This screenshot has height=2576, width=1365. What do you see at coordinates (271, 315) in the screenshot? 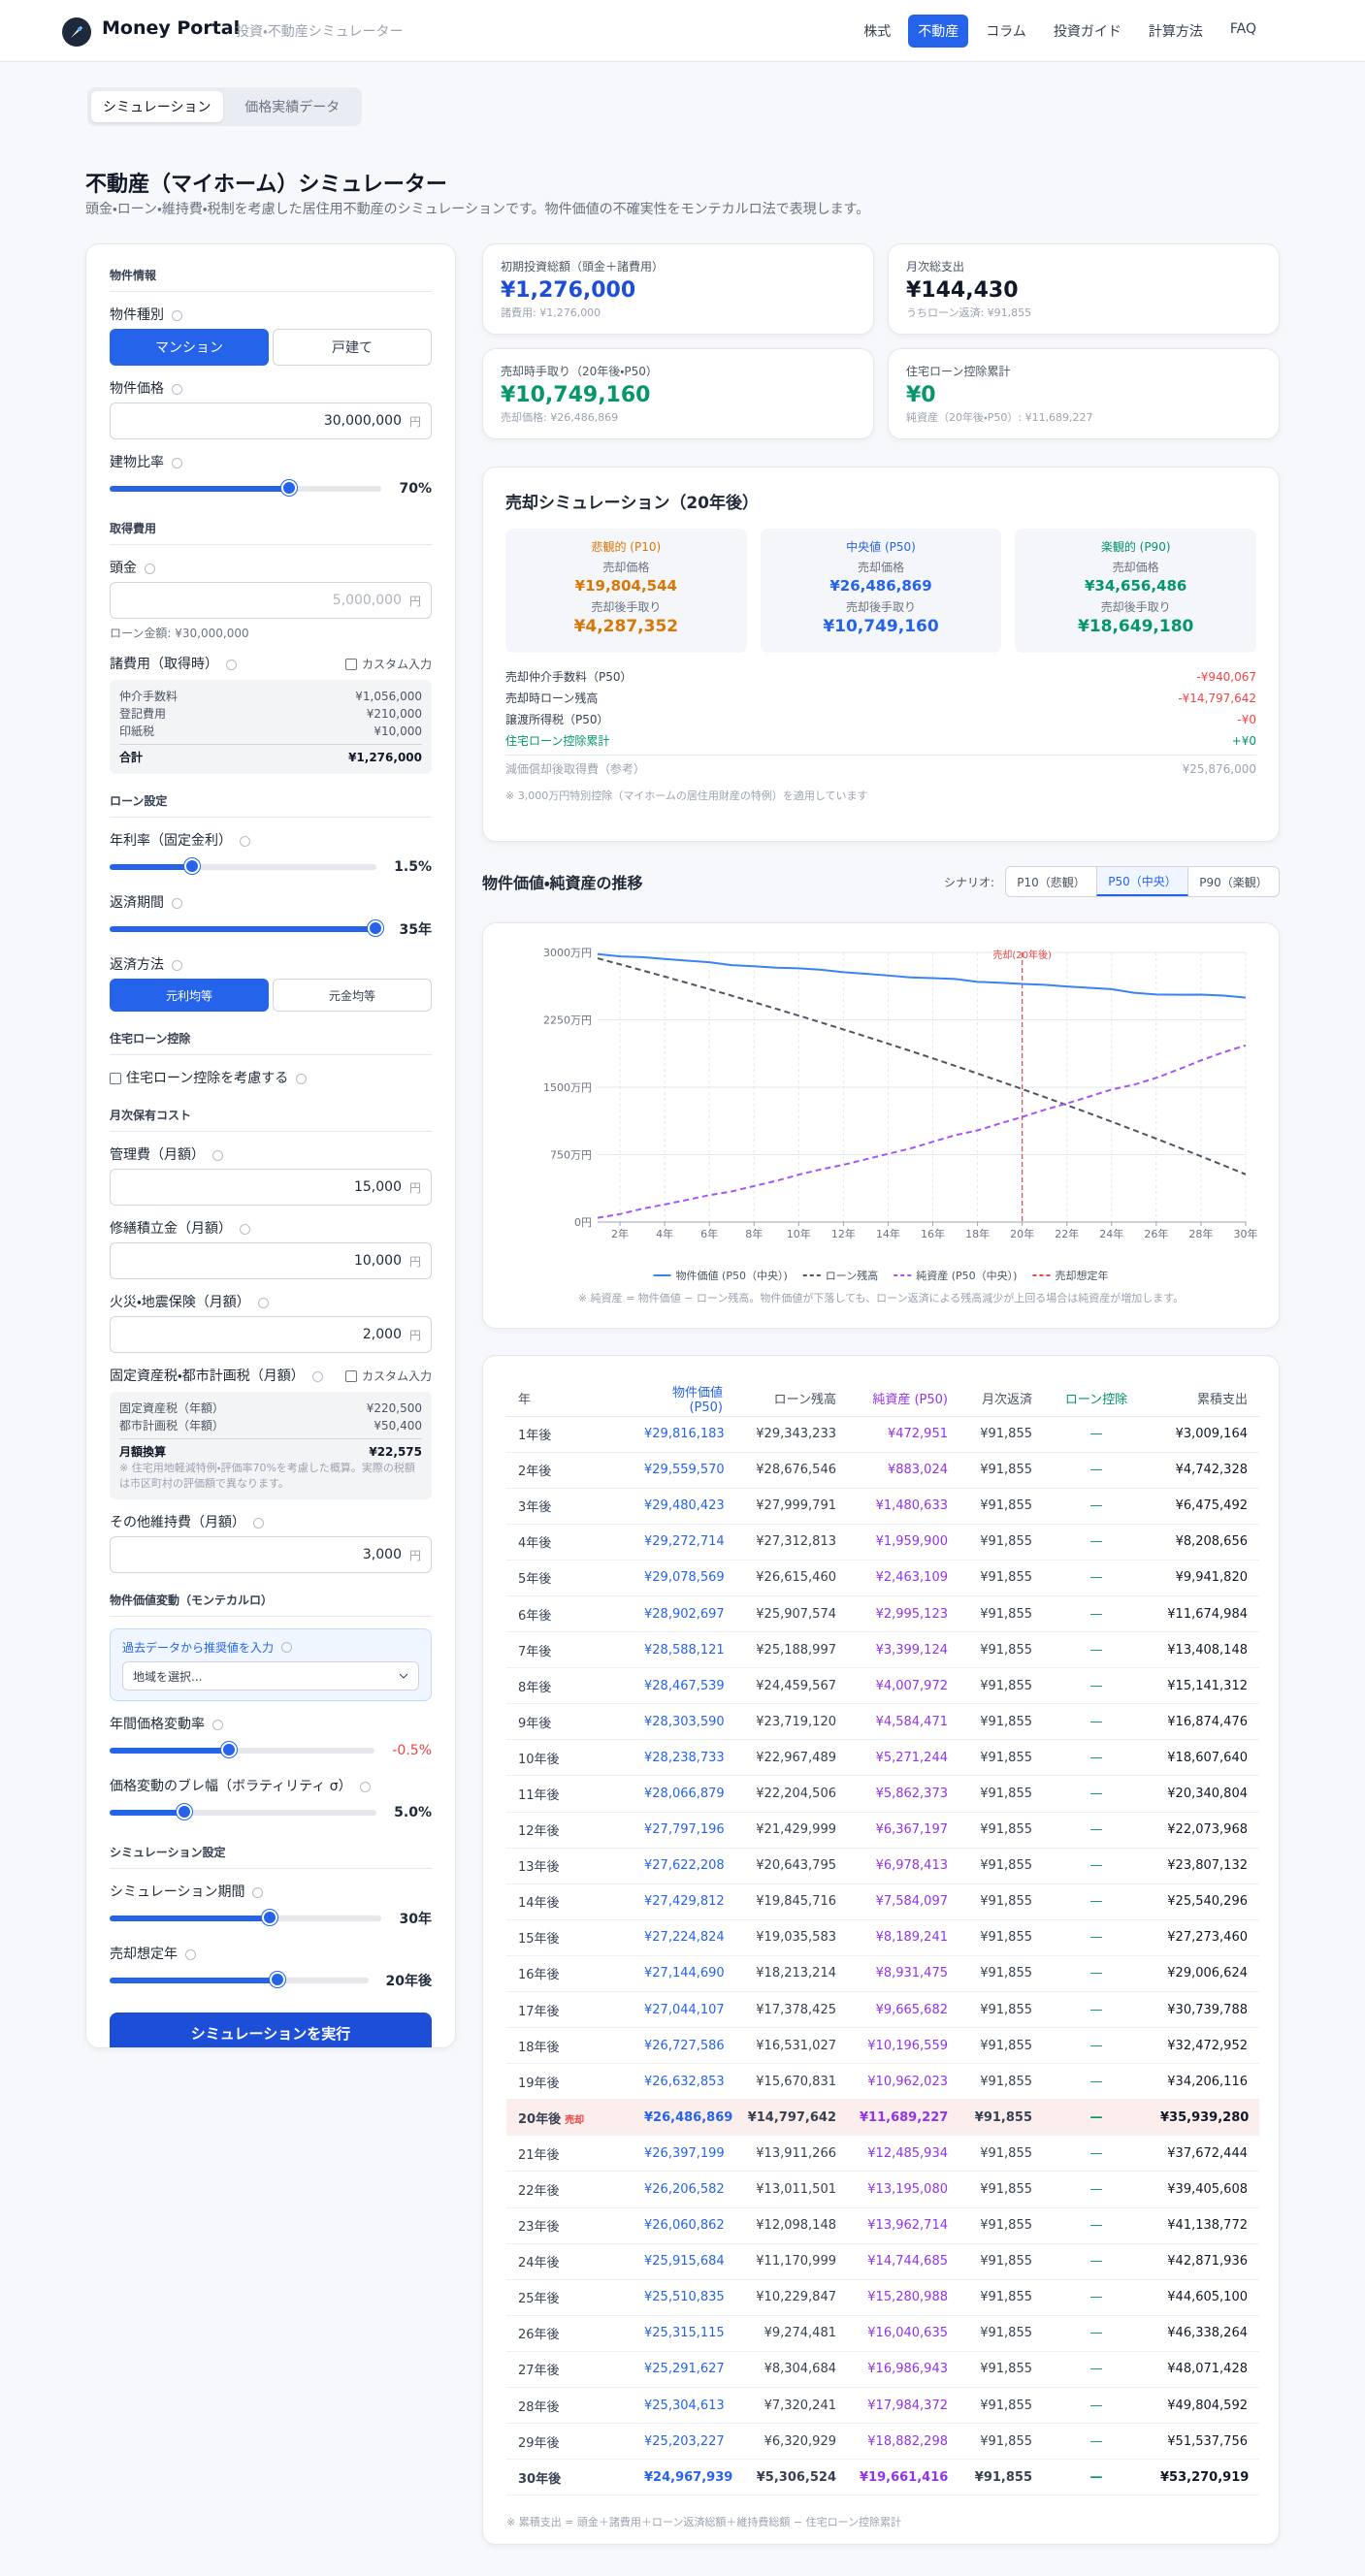
I see `field-label: 物件種別` at bounding box center [271, 315].